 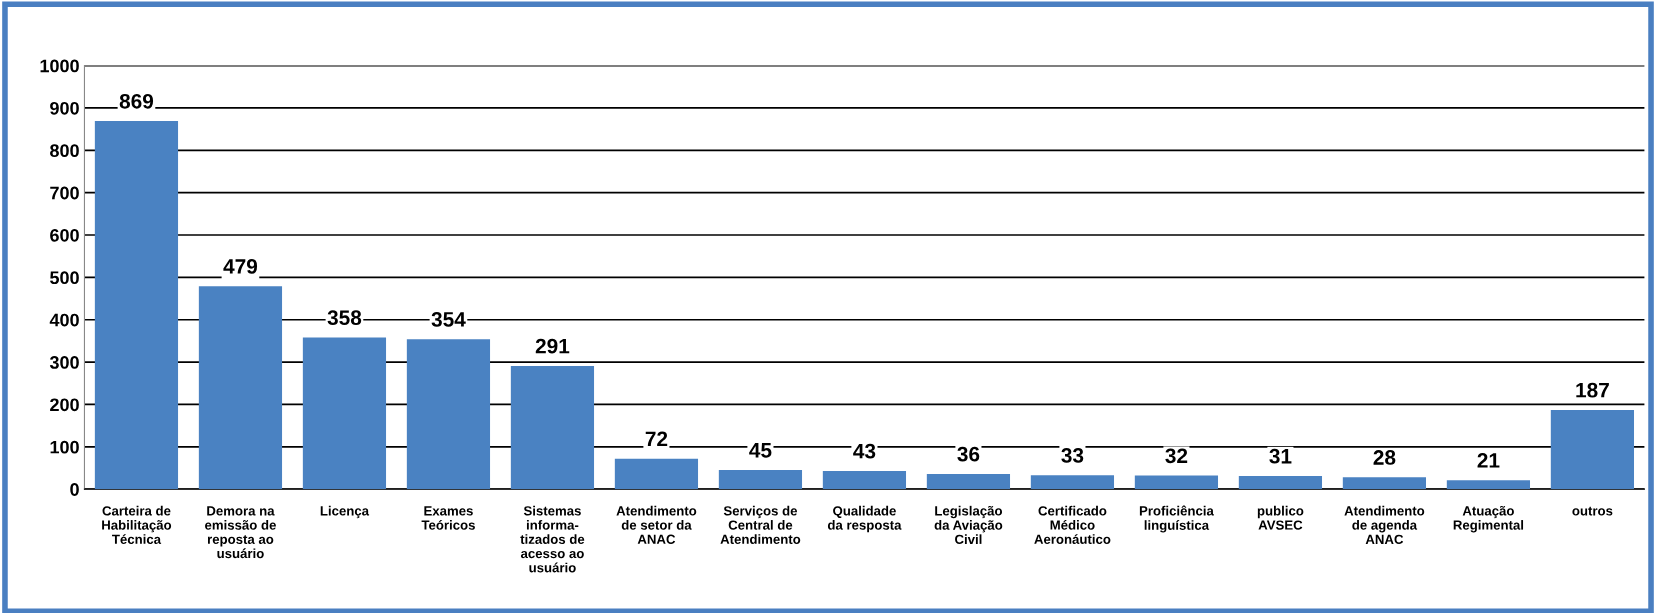 I want to click on data-label: 36, so click(x=968, y=454).